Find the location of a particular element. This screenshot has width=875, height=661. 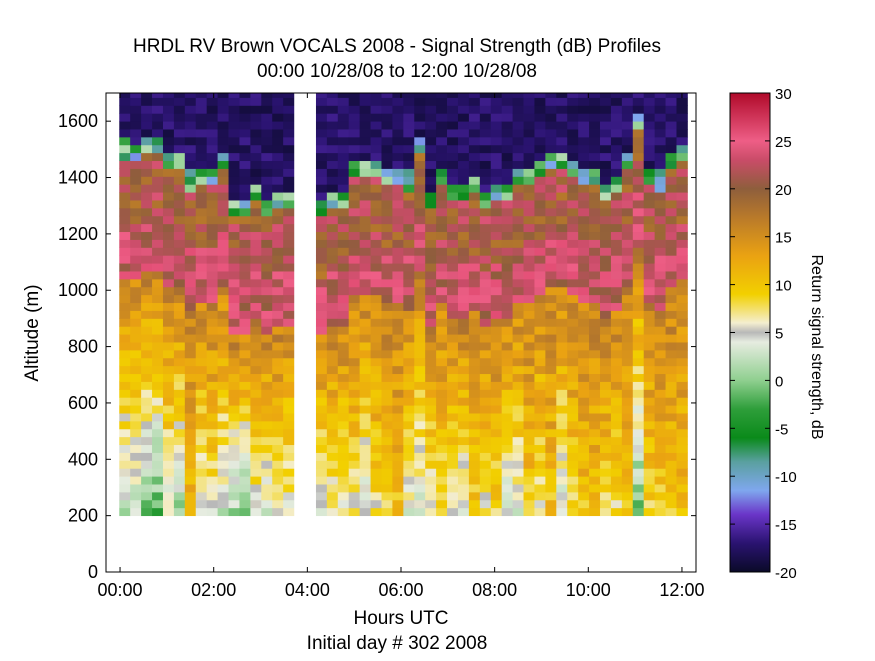

y-tick-label: 0 is located at coordinates (93, 572).